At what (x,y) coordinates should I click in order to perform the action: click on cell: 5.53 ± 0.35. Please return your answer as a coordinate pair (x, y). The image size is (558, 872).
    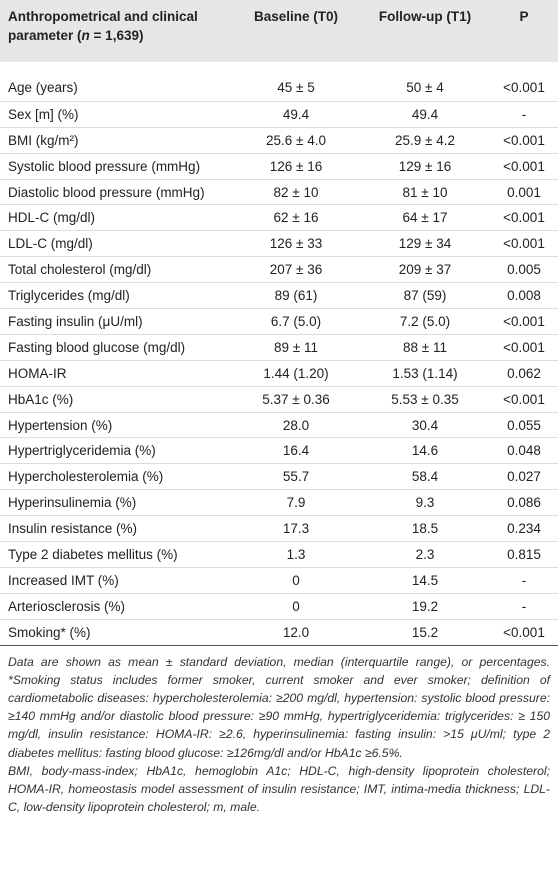
    Looking at the image, I should click on (425, 399).